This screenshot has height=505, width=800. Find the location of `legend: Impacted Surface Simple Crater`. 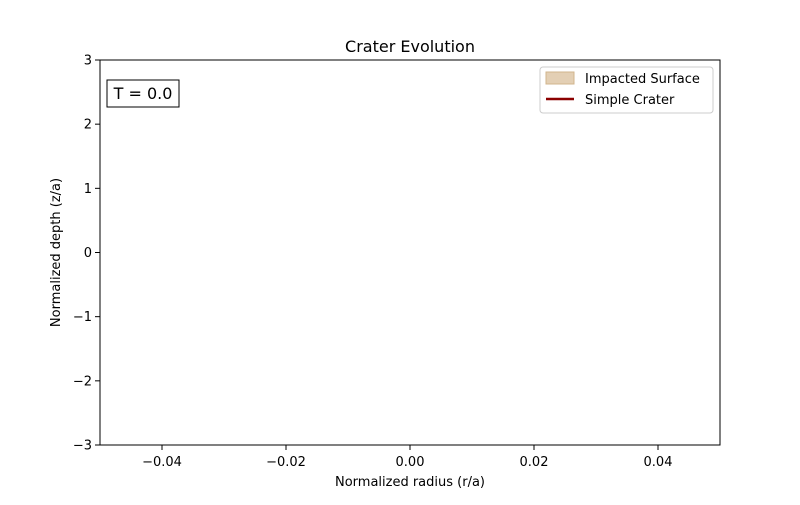

legend: Impacted Surface Simple Crater is located at coordinates (626, 90).